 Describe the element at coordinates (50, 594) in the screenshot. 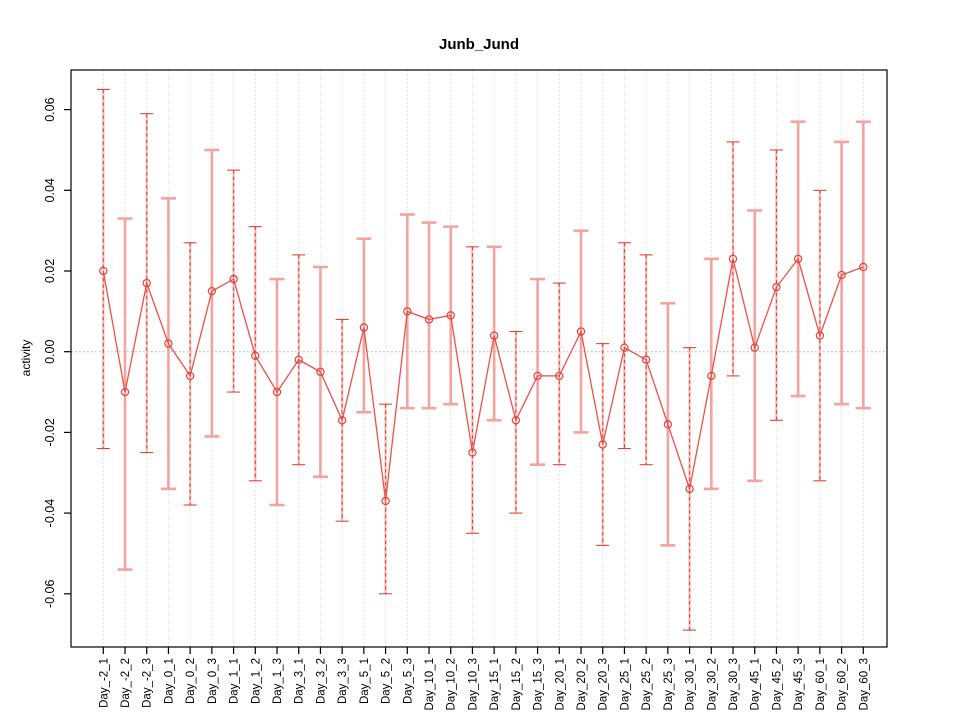

I see `y-axis-tick-label: -0.06` at that location.